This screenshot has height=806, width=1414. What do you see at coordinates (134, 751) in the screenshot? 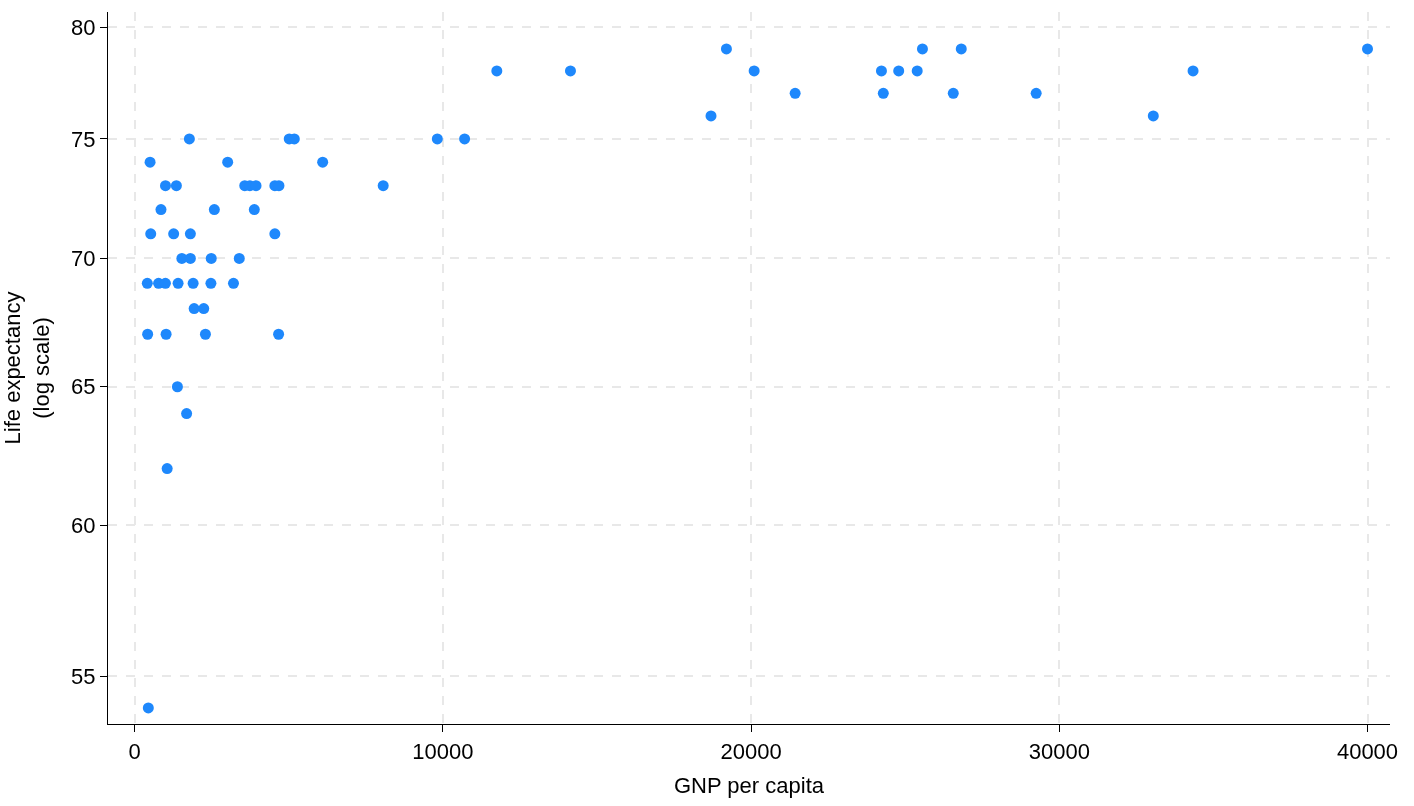
I see `x-tick-label: 0` at bounding box center [134, 751].